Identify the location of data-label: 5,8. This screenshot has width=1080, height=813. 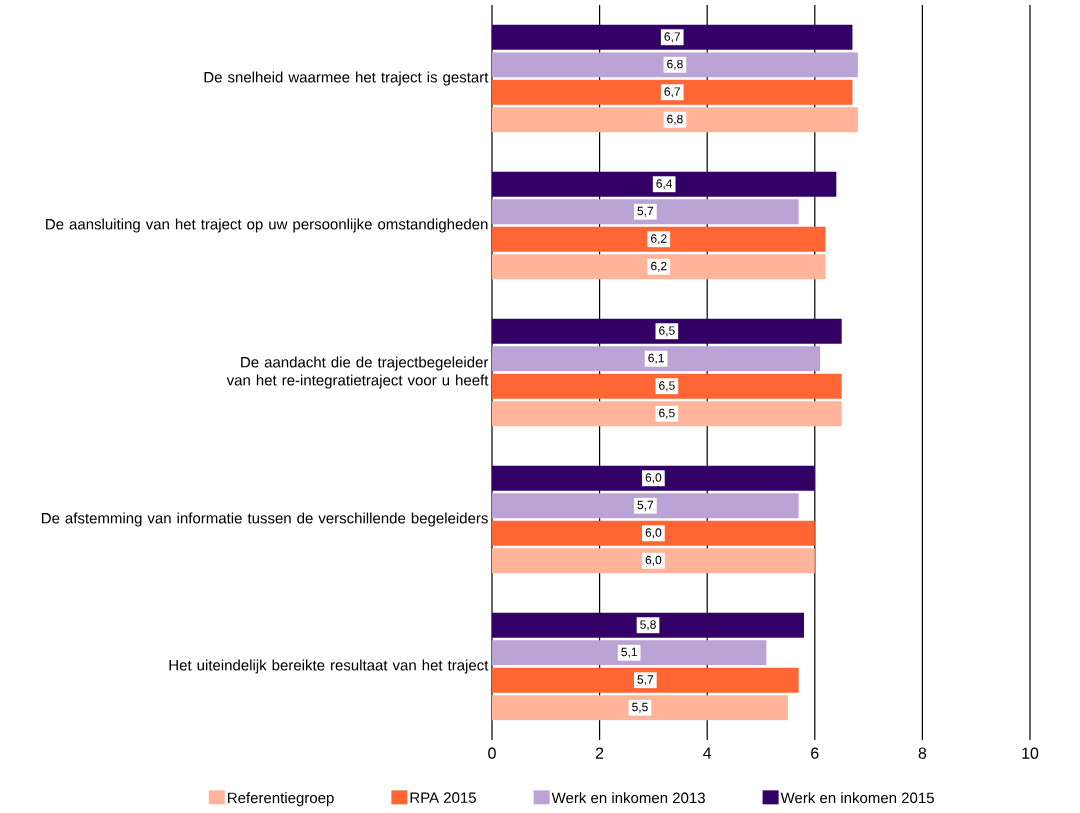
(648, 625).